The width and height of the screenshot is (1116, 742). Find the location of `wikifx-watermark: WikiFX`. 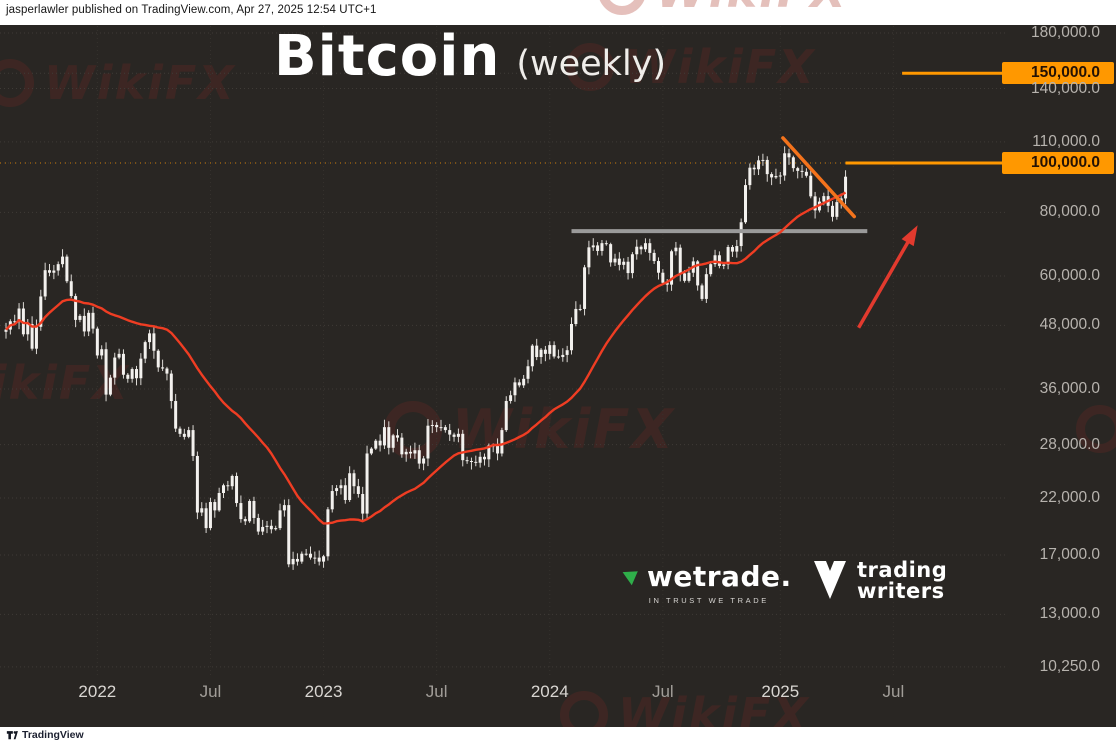

wikifx-watermark: WikiFX is located at coordinates (723, 9).